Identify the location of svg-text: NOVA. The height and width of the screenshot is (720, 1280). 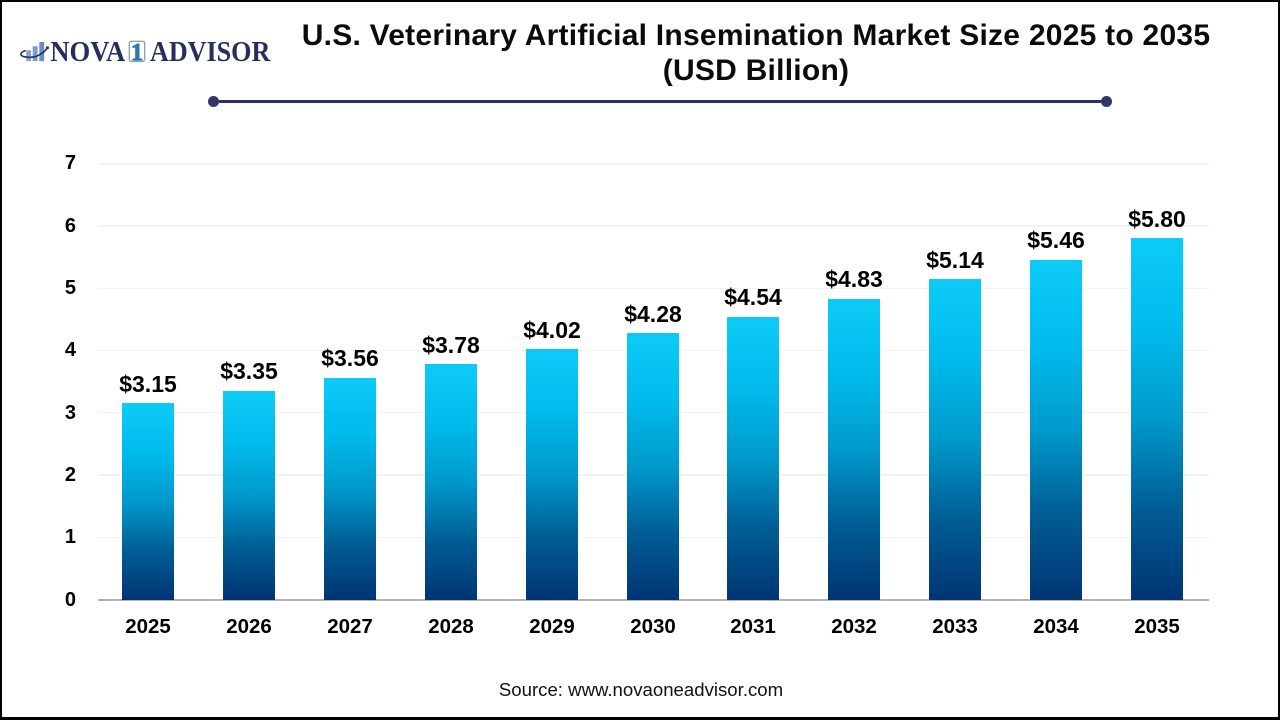
(87, 52).